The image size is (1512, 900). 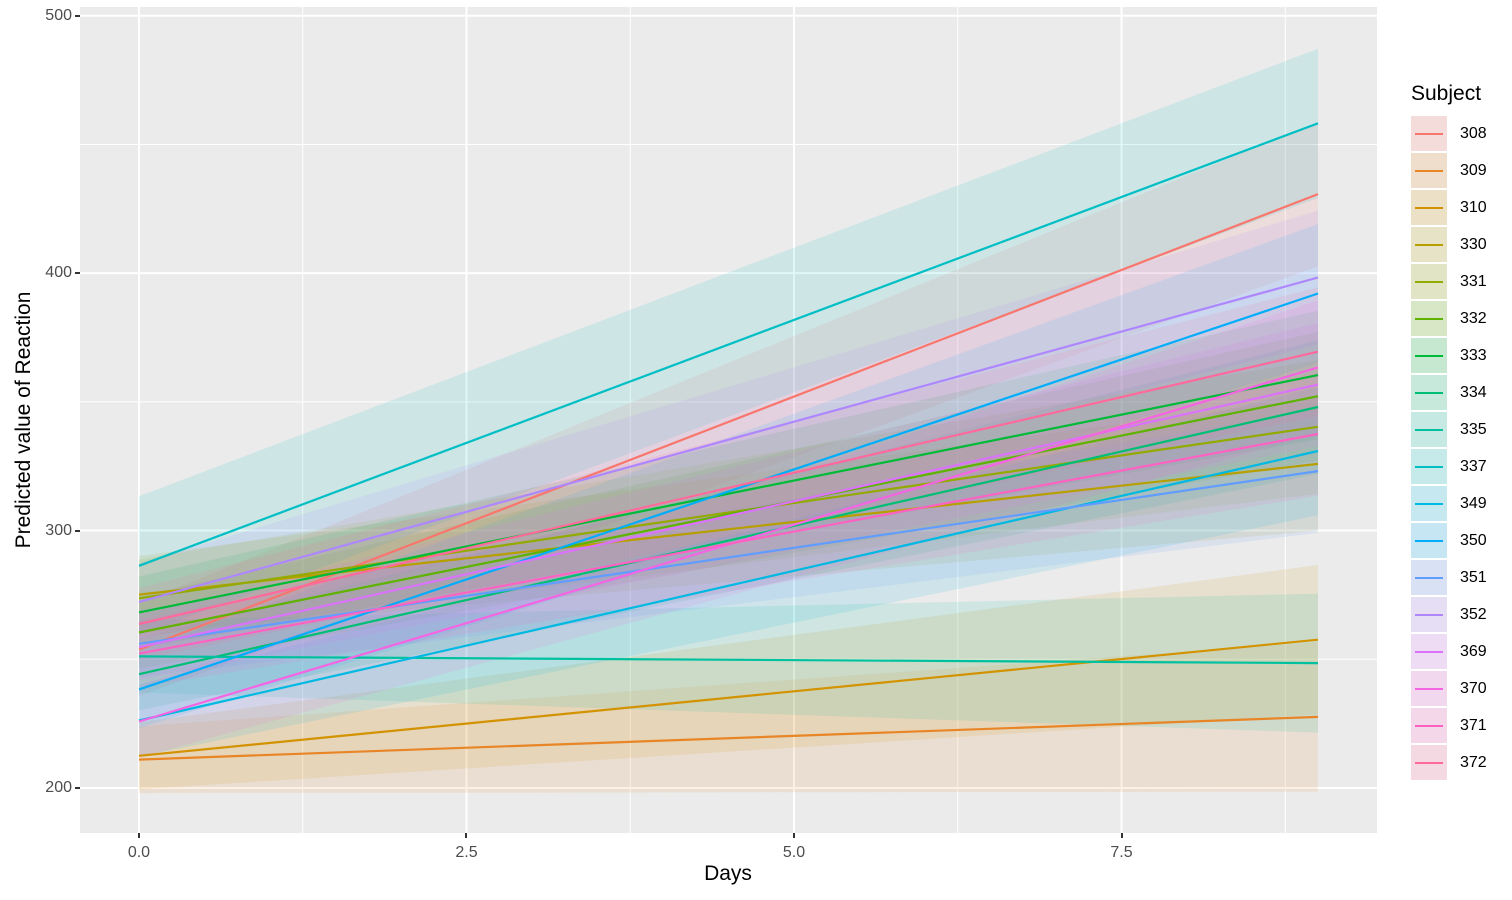 What do you see at coordinates (1473, 429) in the screenshot?
I see `legend-item-label: 335` at bounding box center [1473, 429].